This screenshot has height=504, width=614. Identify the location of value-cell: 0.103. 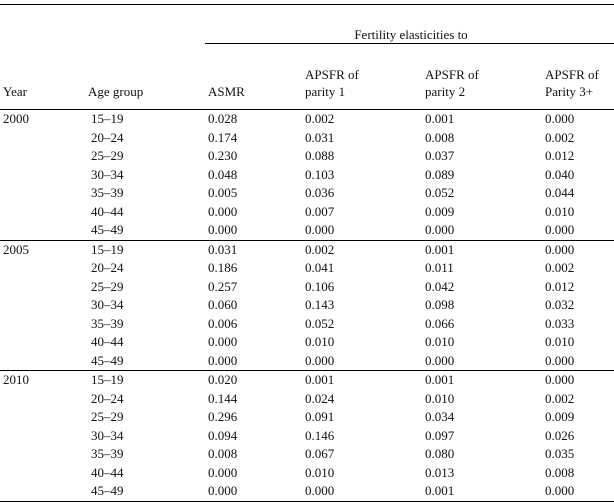
(320, 174).